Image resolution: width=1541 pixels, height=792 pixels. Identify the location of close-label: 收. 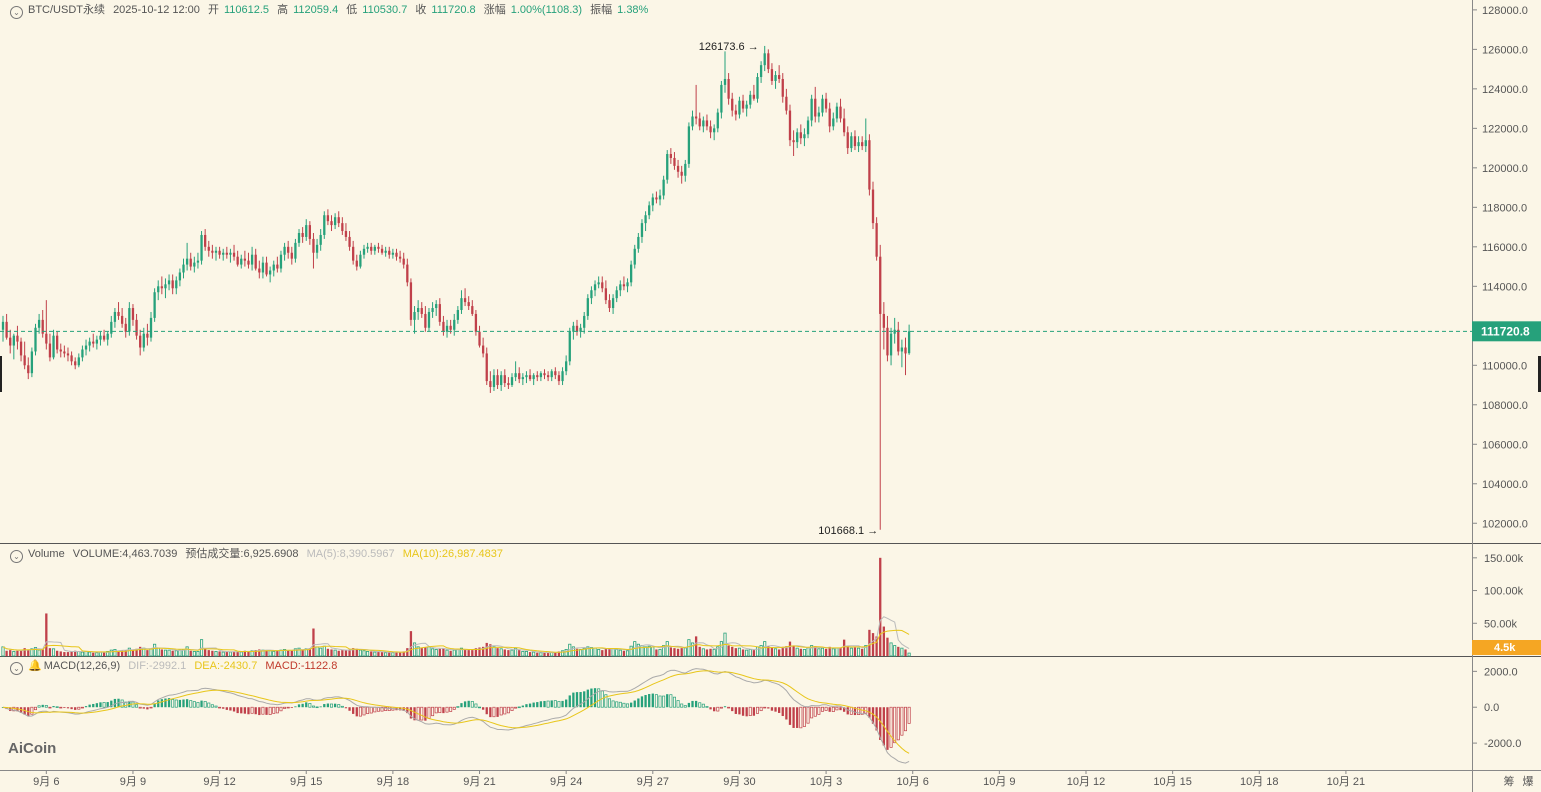
(421, 10).